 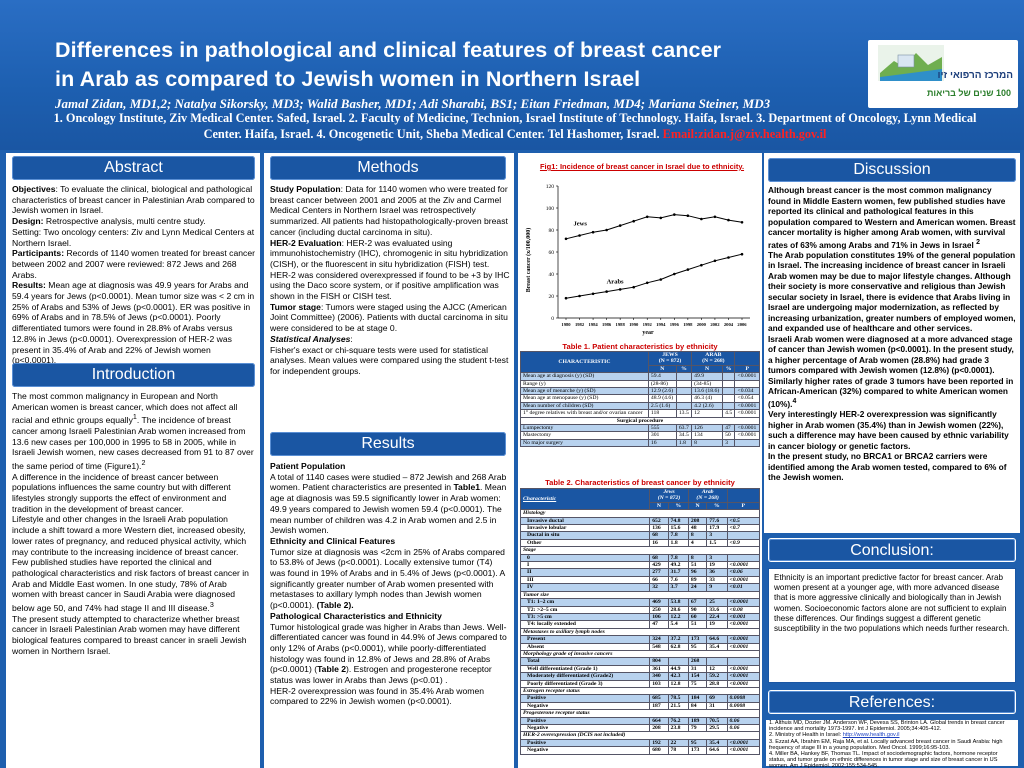 I want to click on x-tick-label: 2004, so click(x=729, y=324).